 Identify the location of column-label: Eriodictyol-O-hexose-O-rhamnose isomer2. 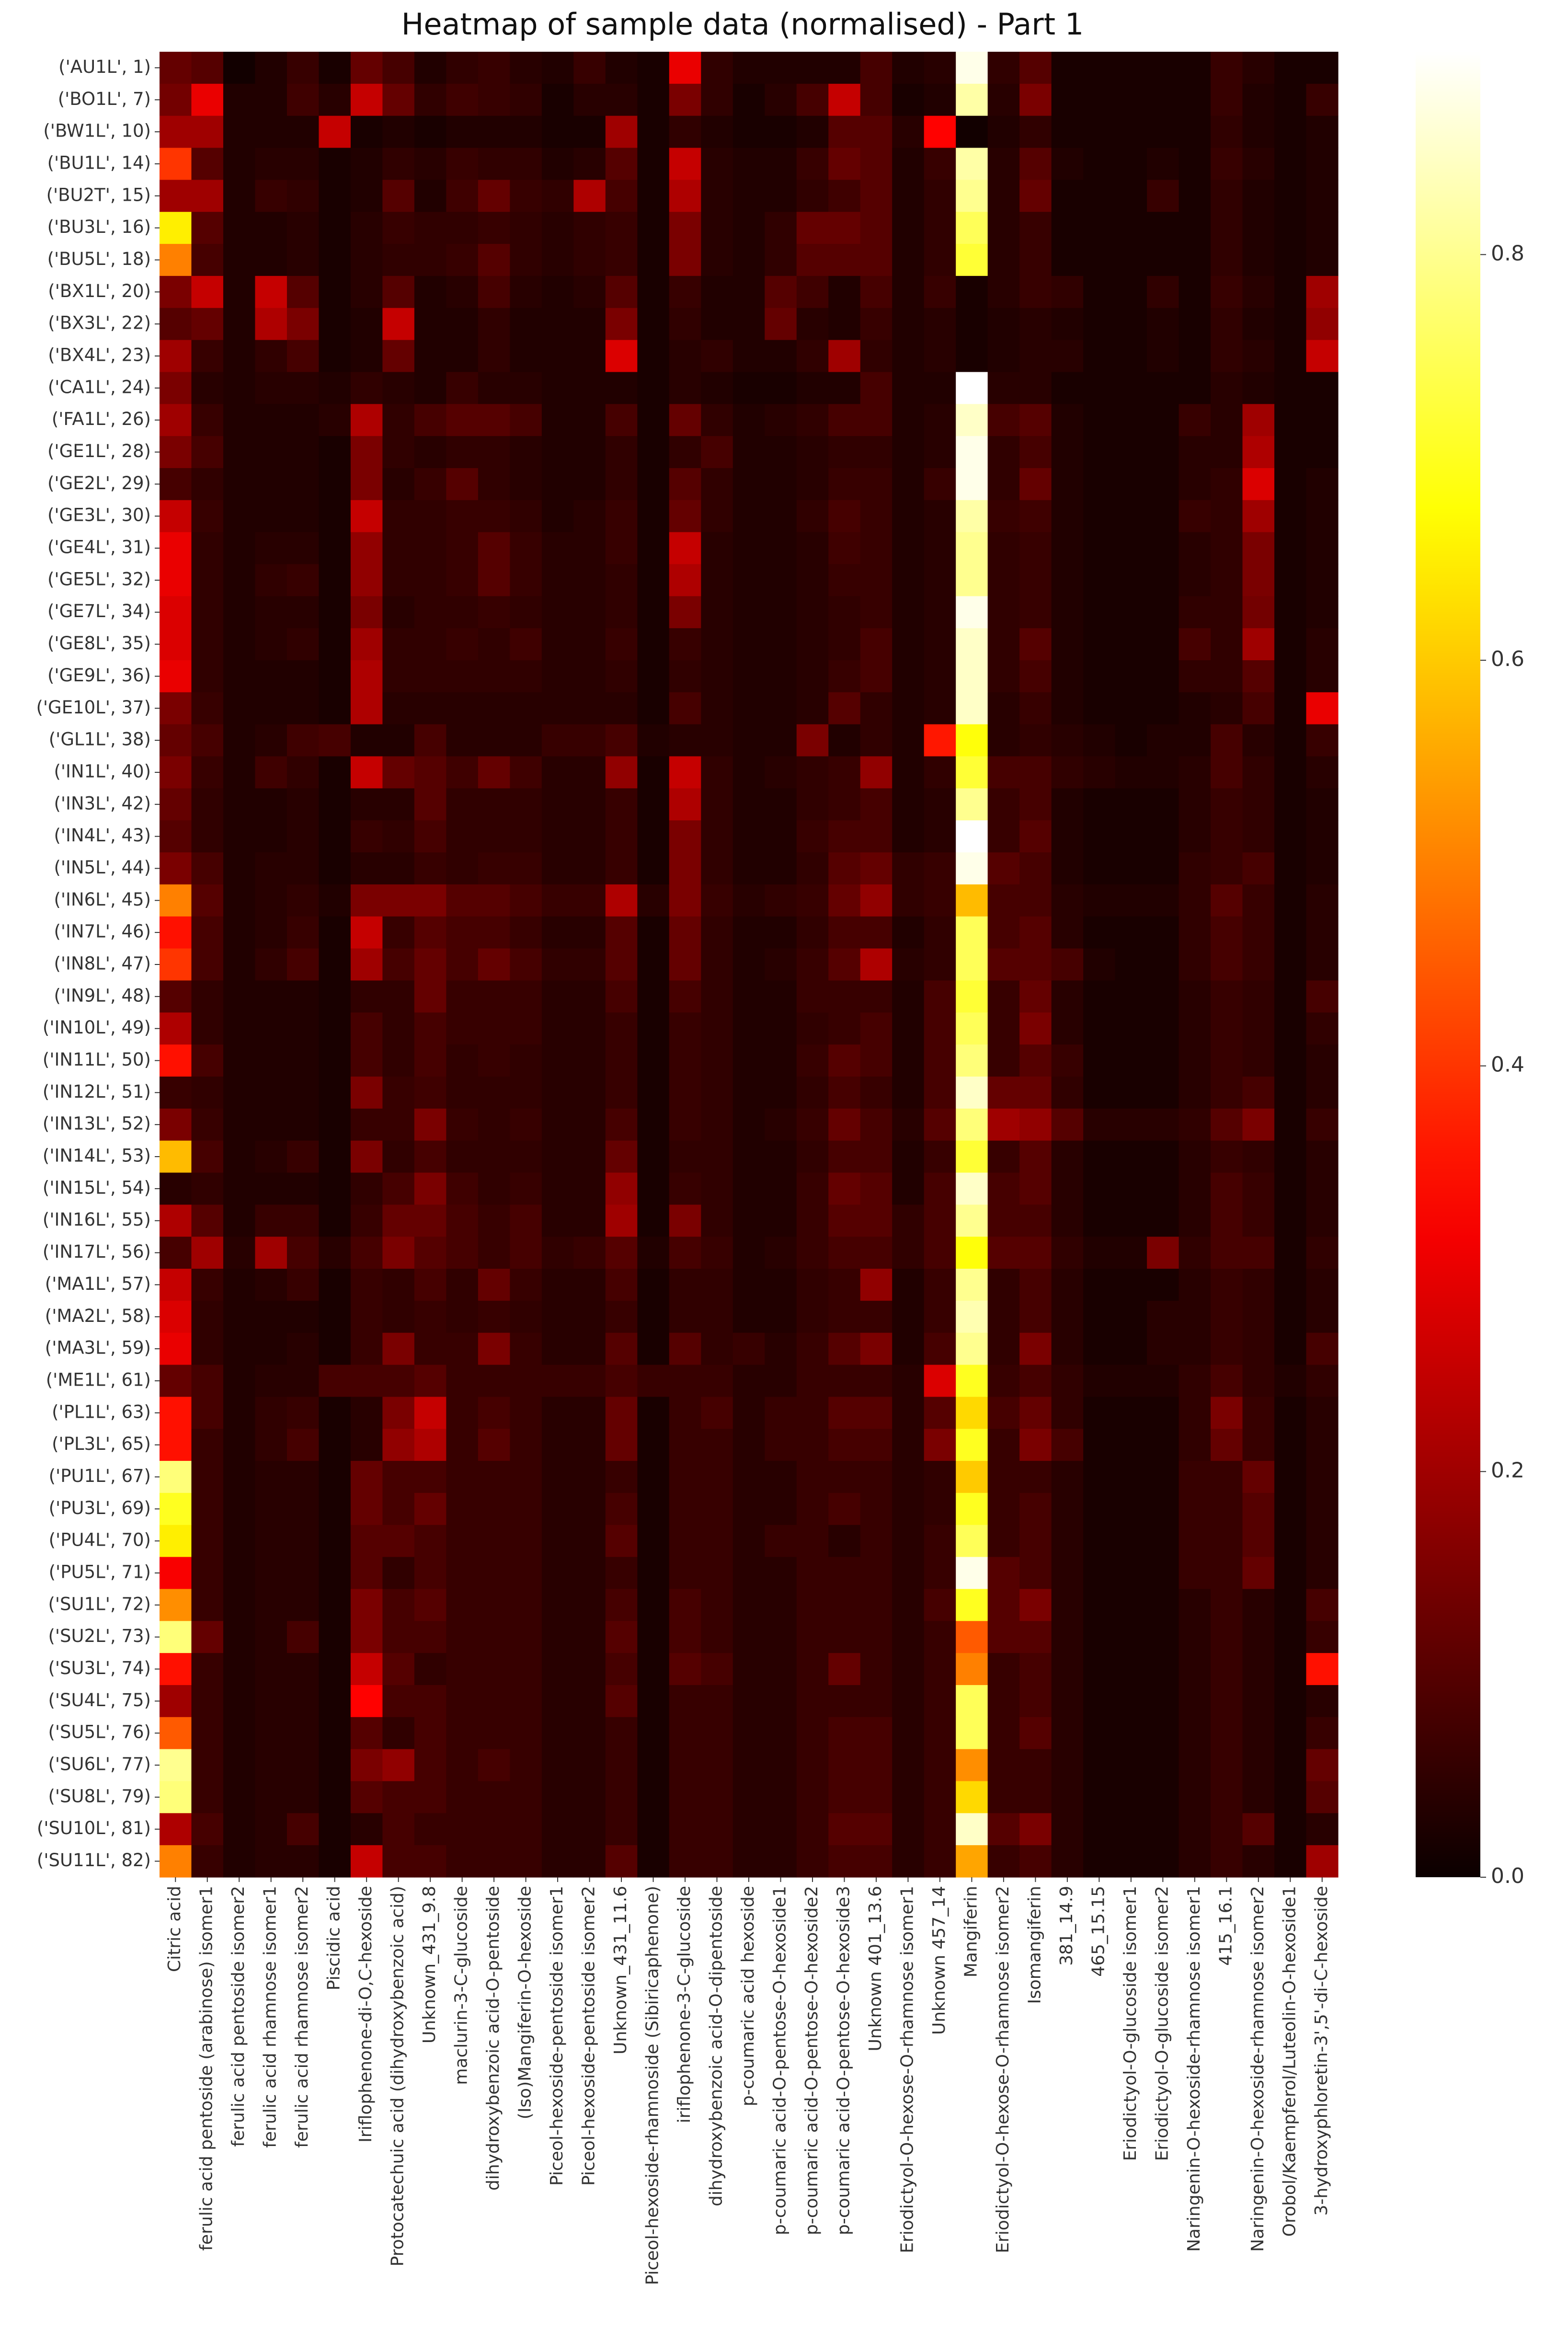
(1003, 2069).